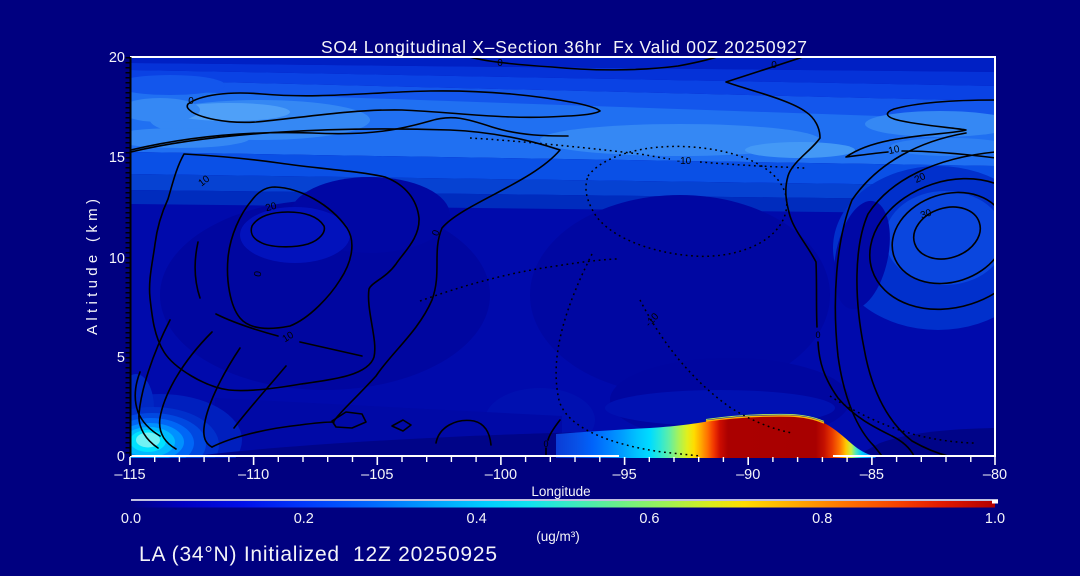 The image size is (1080, 576). I want to click on svg-text: 0.8, so click(822, 519).